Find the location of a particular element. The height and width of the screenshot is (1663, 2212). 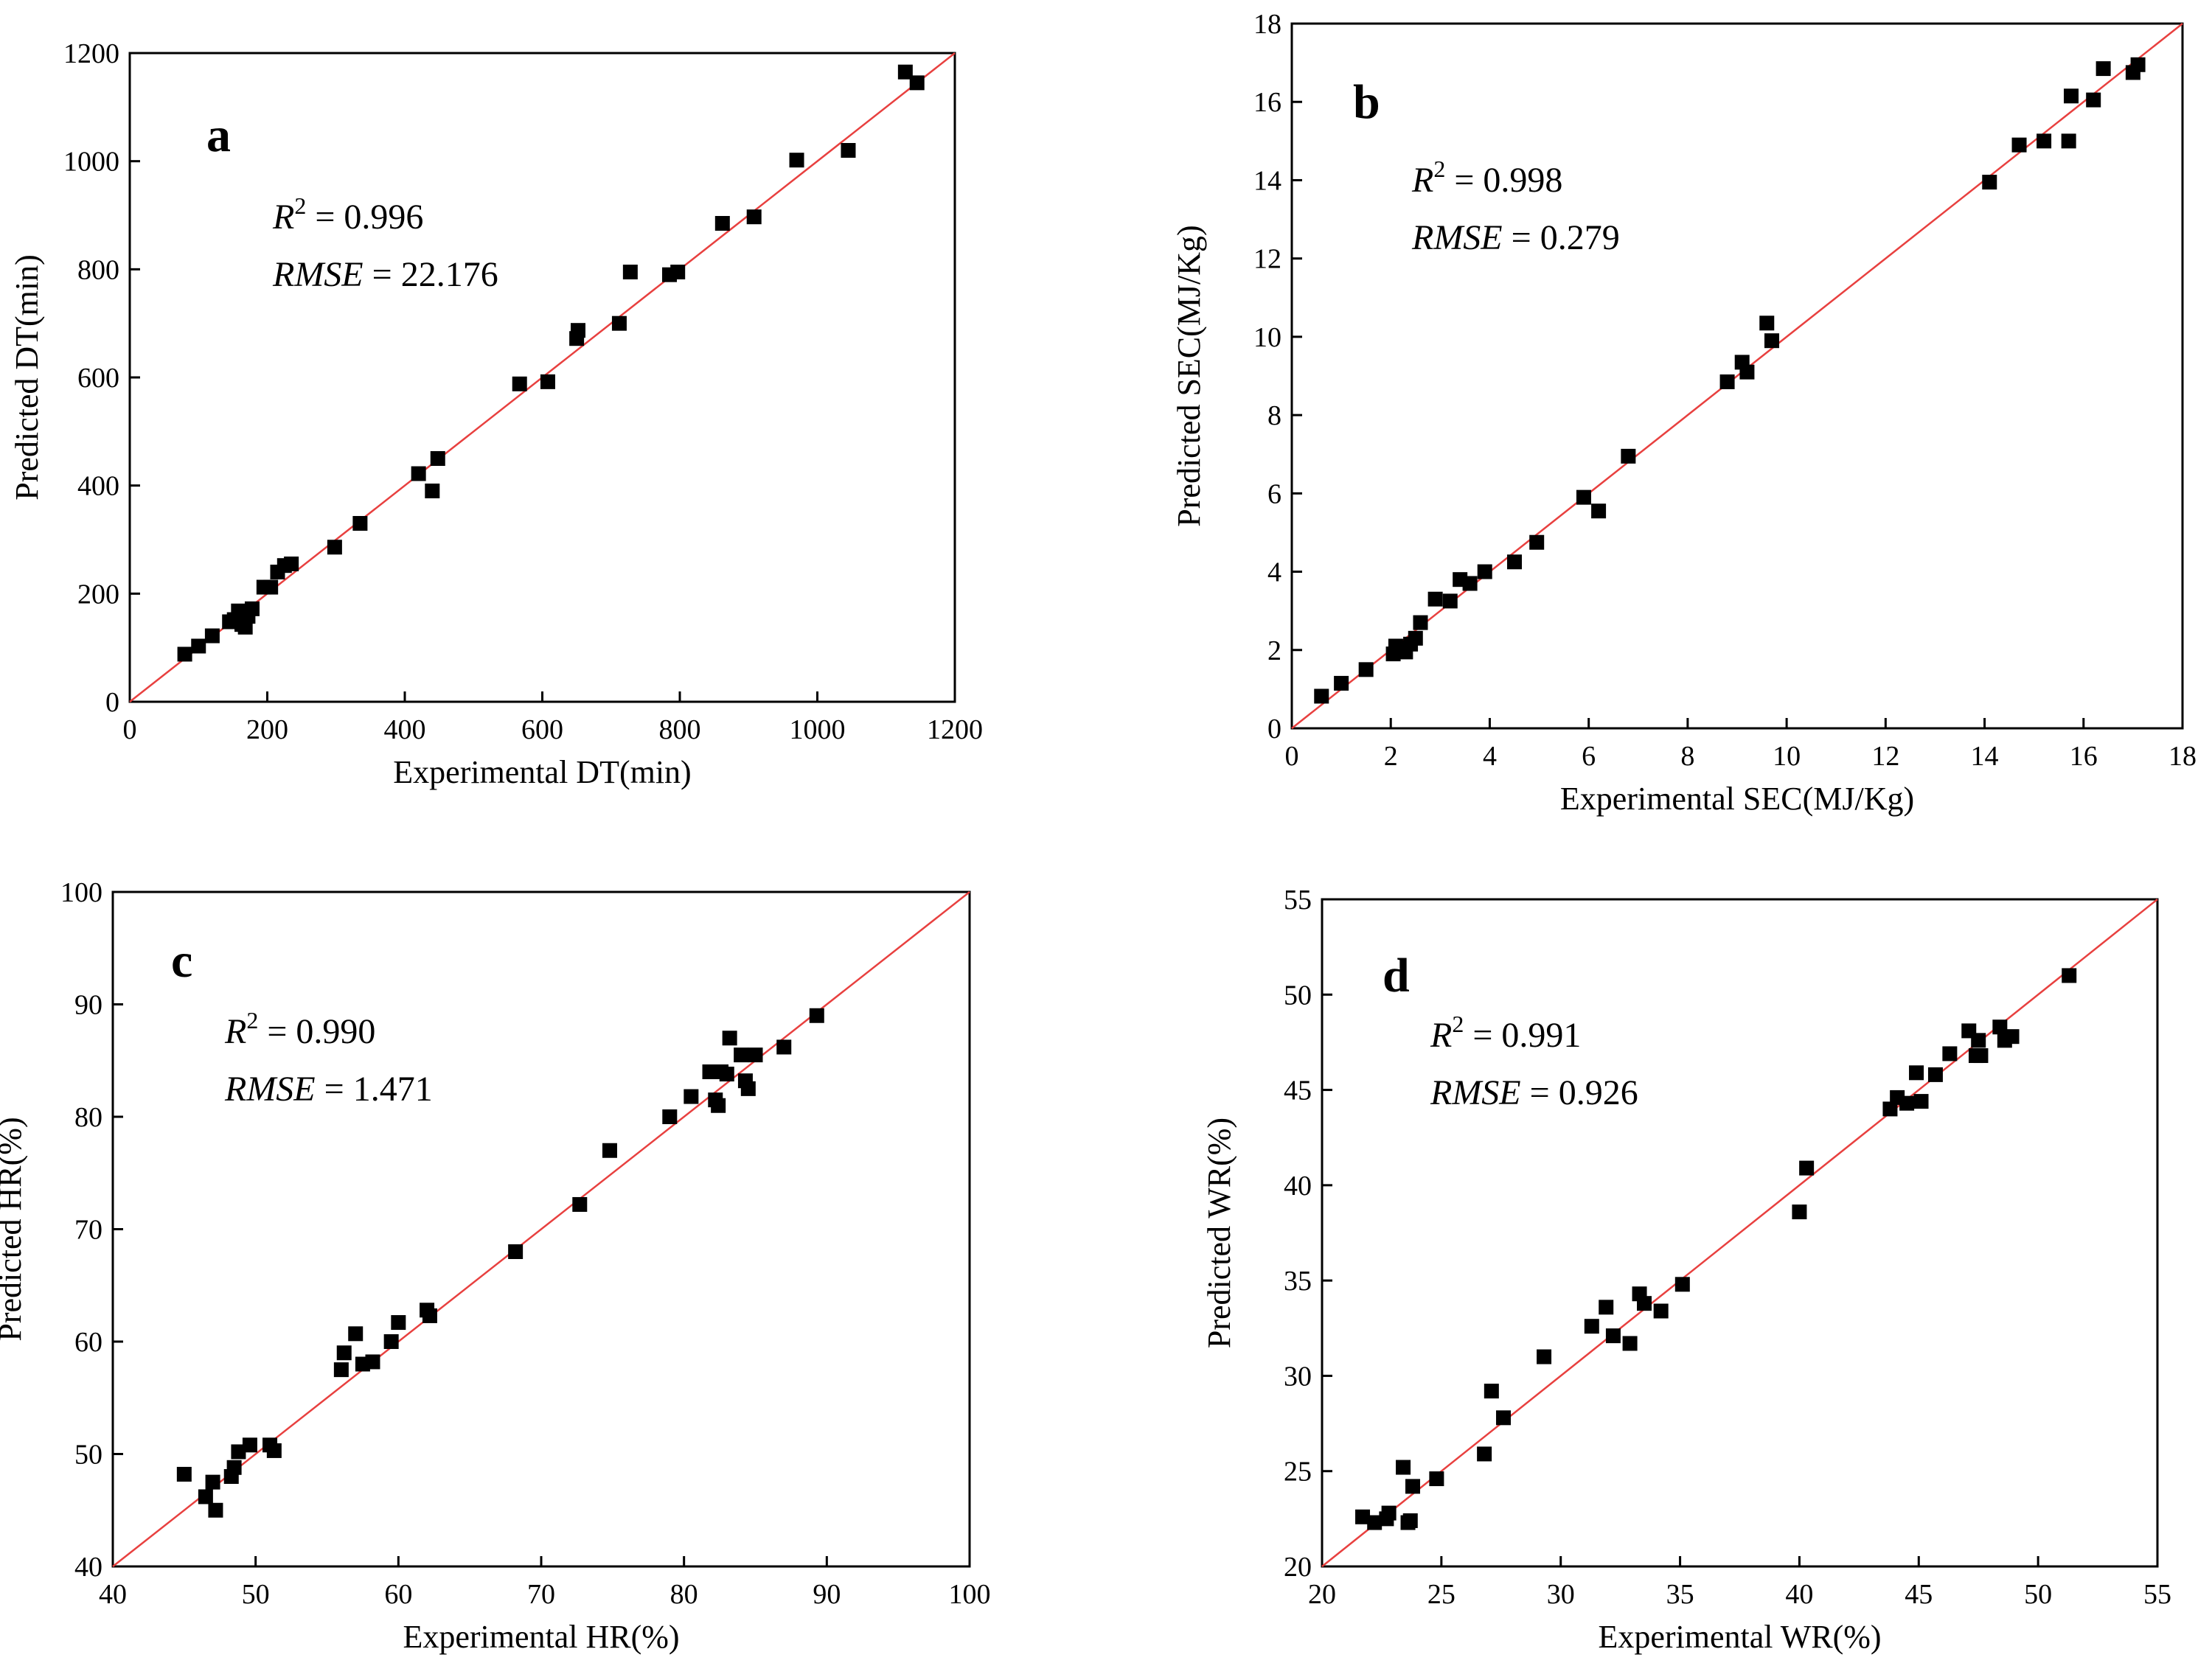

y-tick-label: 60 is located at coordinates (88, 1342).